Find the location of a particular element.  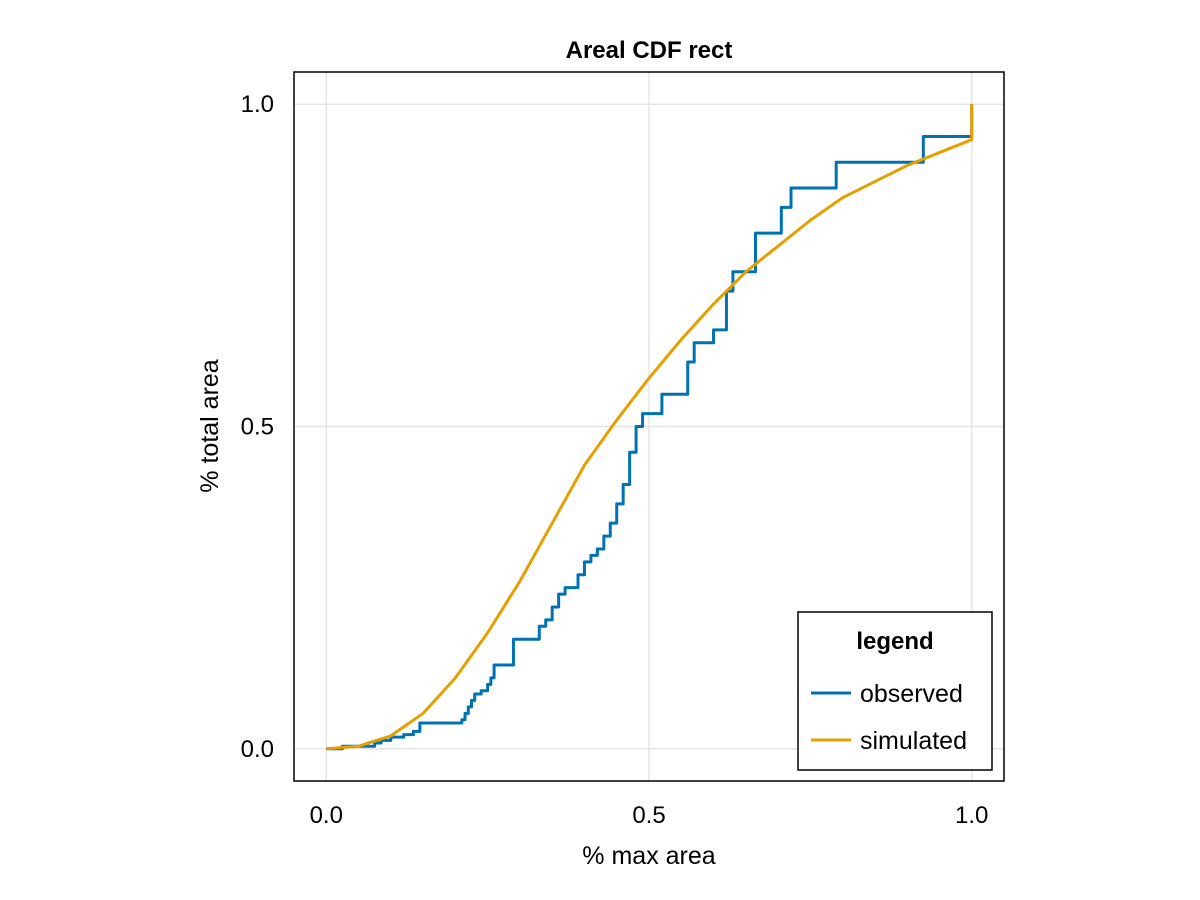

x-tick-label: 0.5 is located at coordinates (648, 815).